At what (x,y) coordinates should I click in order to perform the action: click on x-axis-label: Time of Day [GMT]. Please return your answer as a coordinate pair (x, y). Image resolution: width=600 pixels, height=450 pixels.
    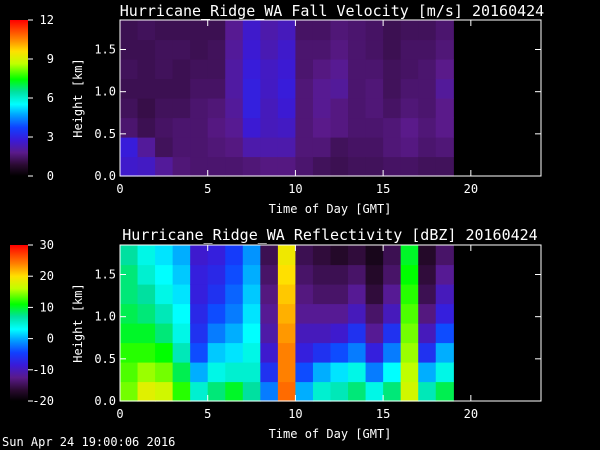
    Looking at the image, I should click on (330, 434).